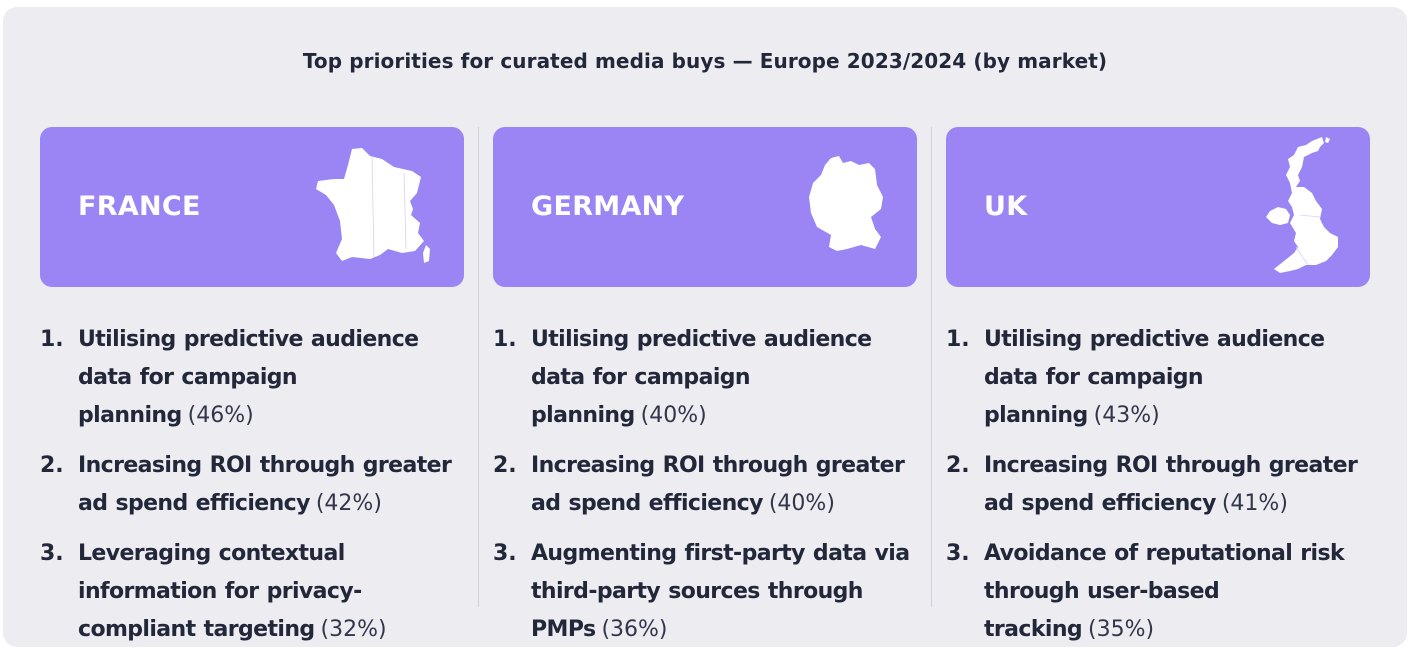 Image resolution: width=1420 pixels, height=661 pixels. Describe the element at coordinates (608, 206) in the screenshot. I see `market-name: GERMANY` at that location.